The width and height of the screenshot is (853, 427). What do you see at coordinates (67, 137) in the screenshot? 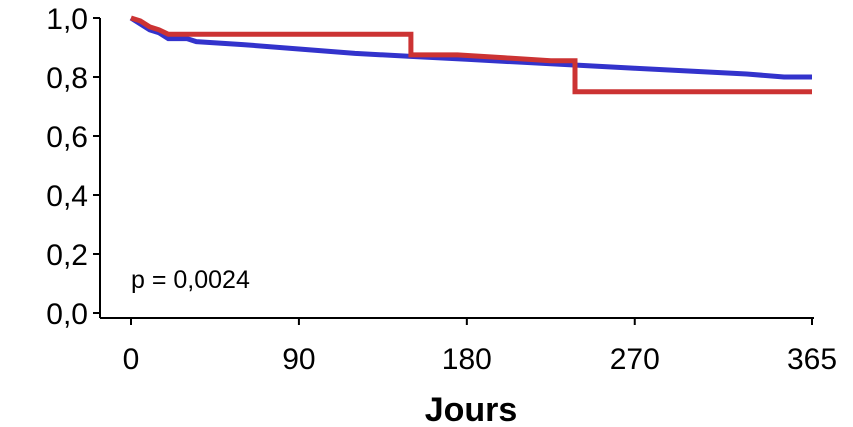
I see `y-tick-label: 0,6` at bounding box center [67, 137].